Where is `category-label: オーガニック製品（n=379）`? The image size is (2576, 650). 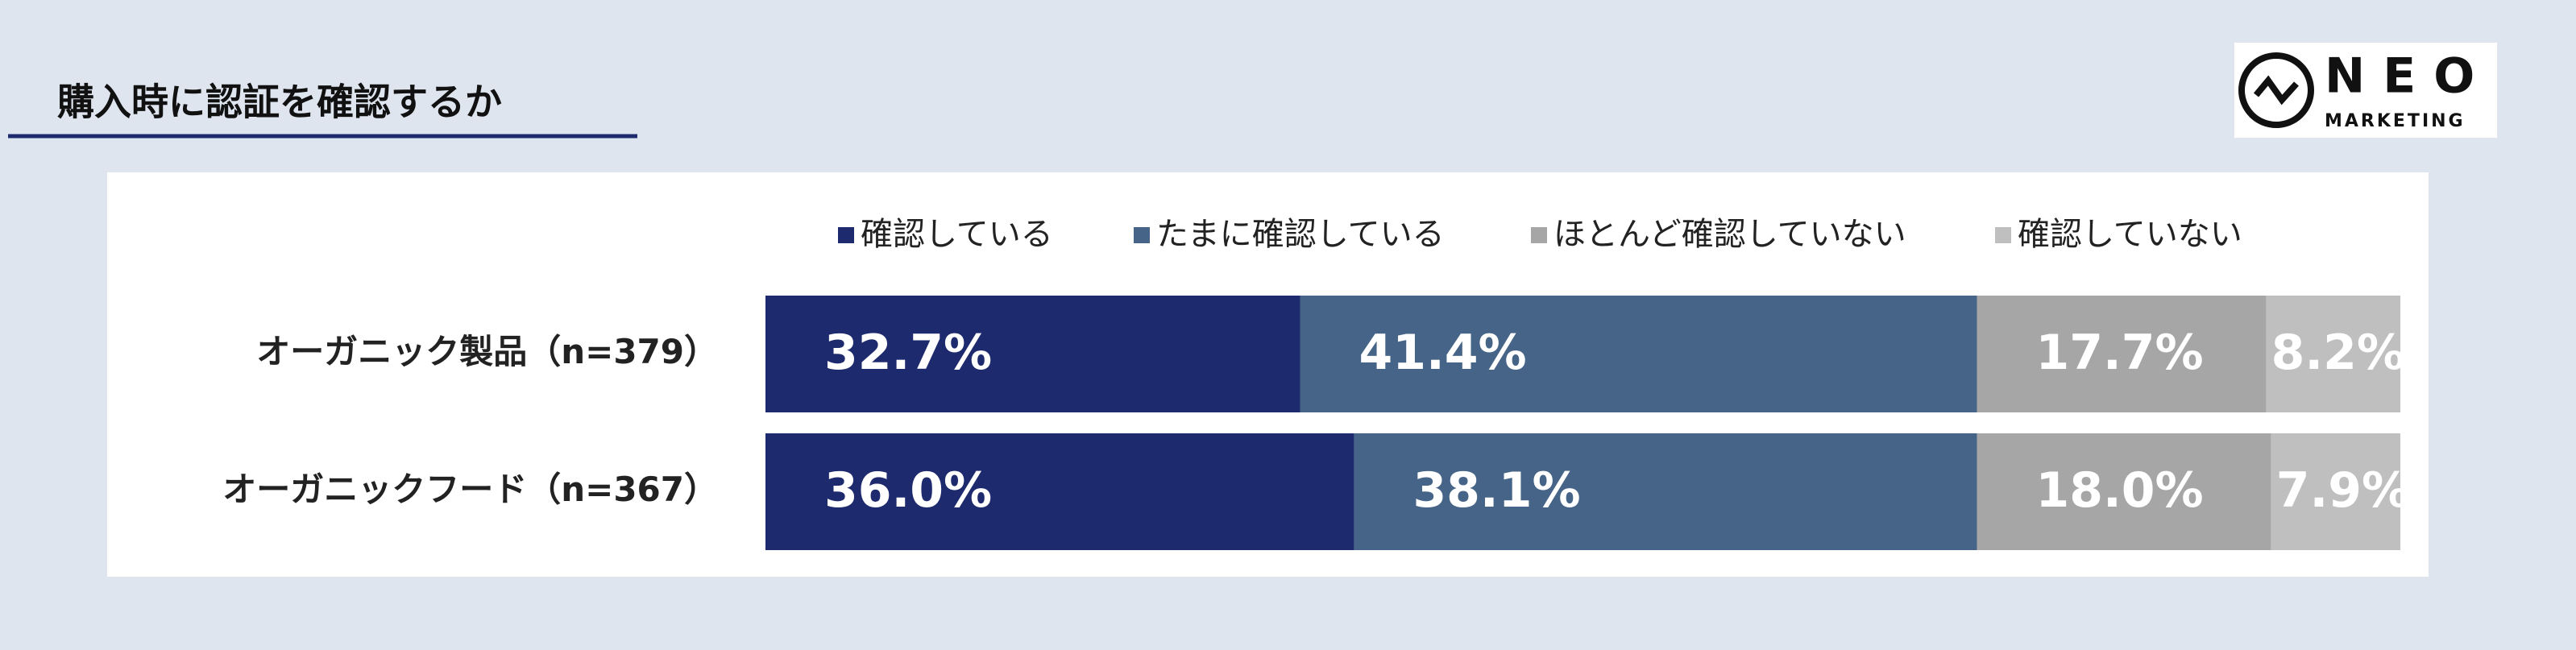
category-label: オーガニック製品（n=379） is located at coordinates (487, 351).